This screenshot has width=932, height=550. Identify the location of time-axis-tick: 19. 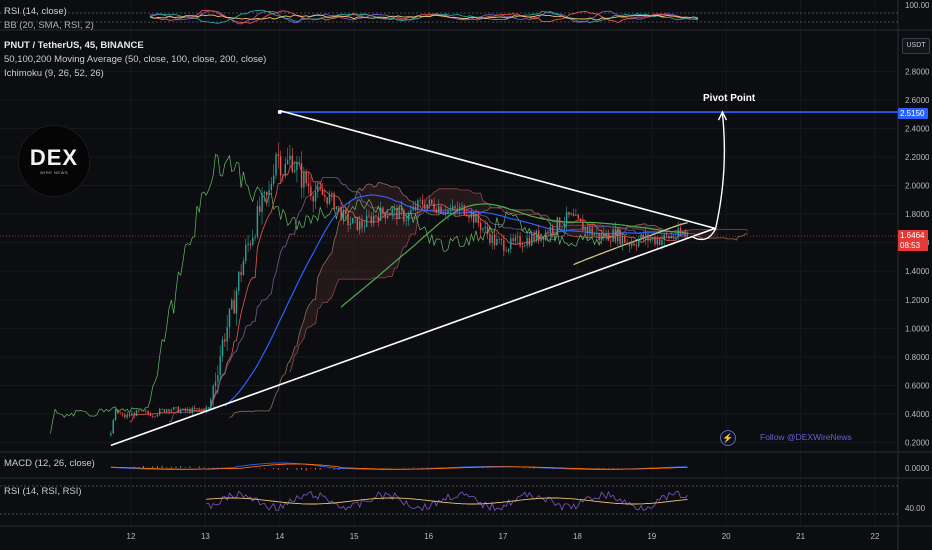
(652, 536).